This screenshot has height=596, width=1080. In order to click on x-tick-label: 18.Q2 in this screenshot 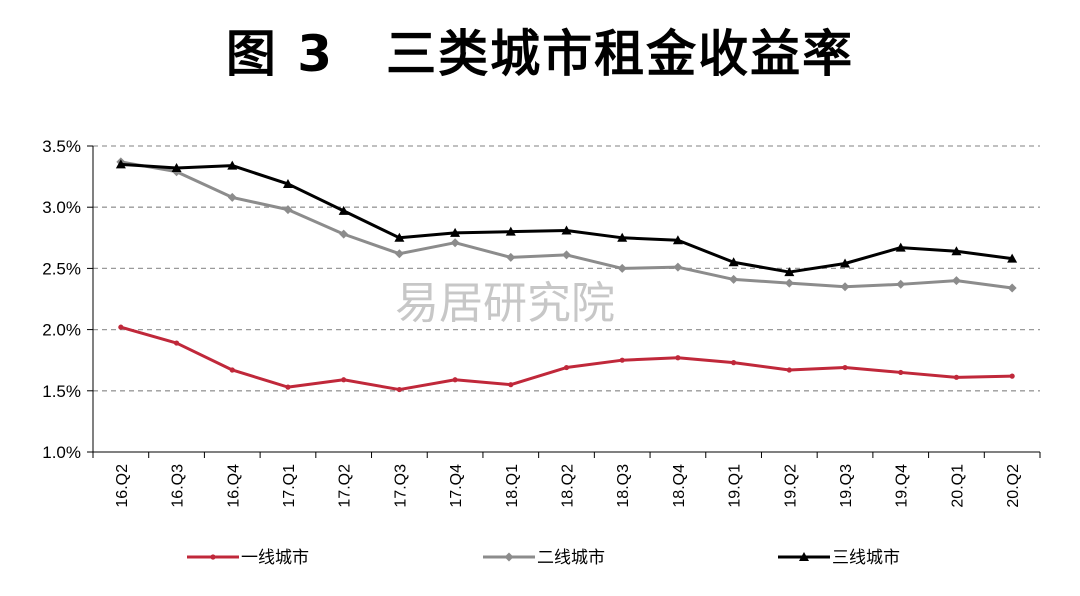, I will do `click(568, 486)`.